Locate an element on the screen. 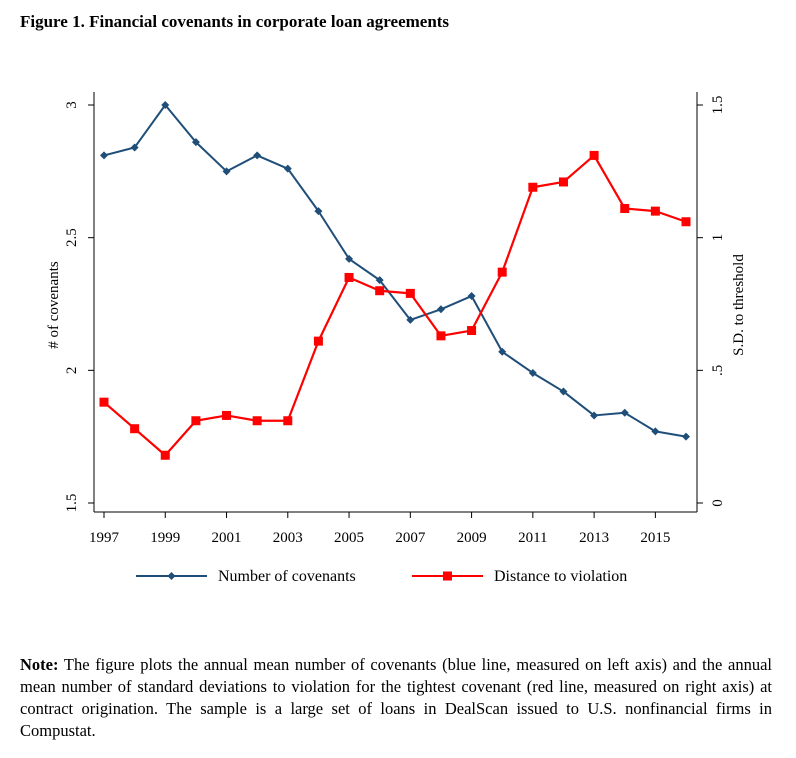 The image size is (796, 758). x-tick-label: 2009 is located at coordinates (472, 538).